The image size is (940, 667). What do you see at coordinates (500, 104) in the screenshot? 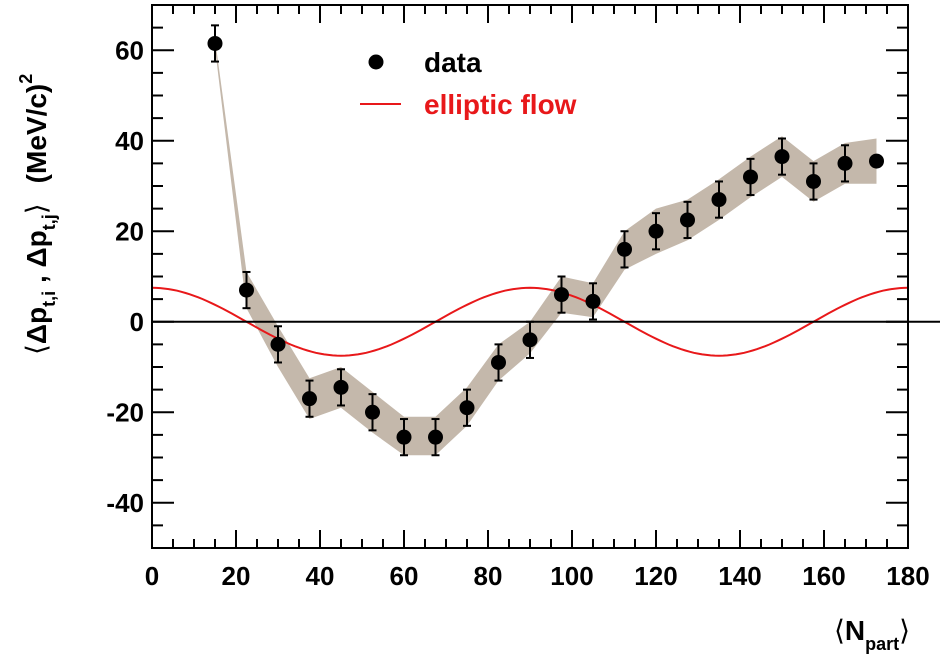
I see `legend-flow-label: elliptic flow` at bounding box center [500, 104].